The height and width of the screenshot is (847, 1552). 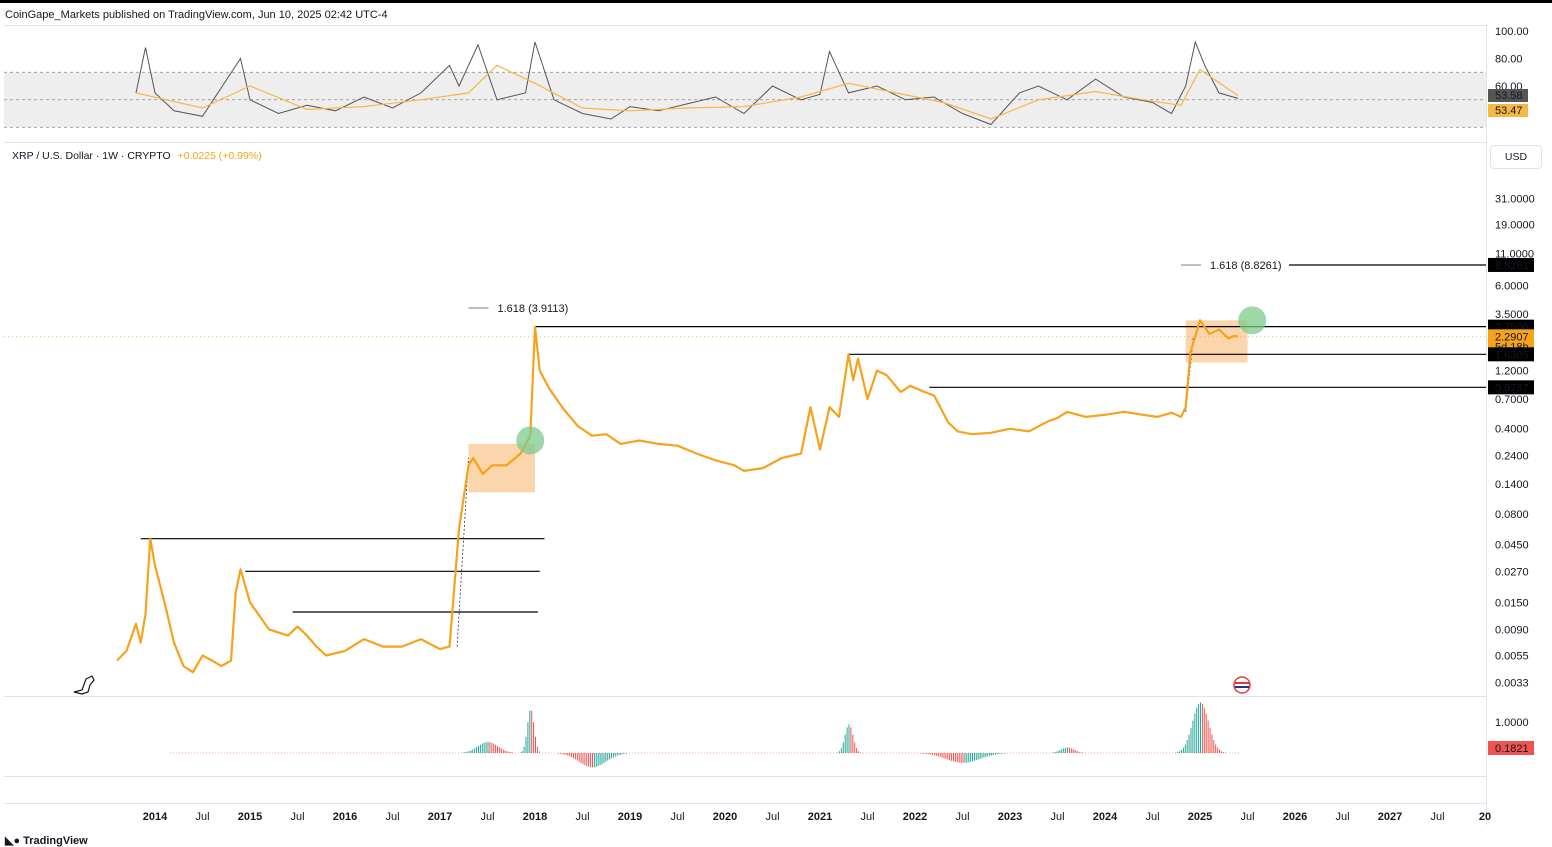 What do you see at coordinates (630, 817) in the screenshot?
I see `time-tick-label: 2019` at bounding box center [630, 817].